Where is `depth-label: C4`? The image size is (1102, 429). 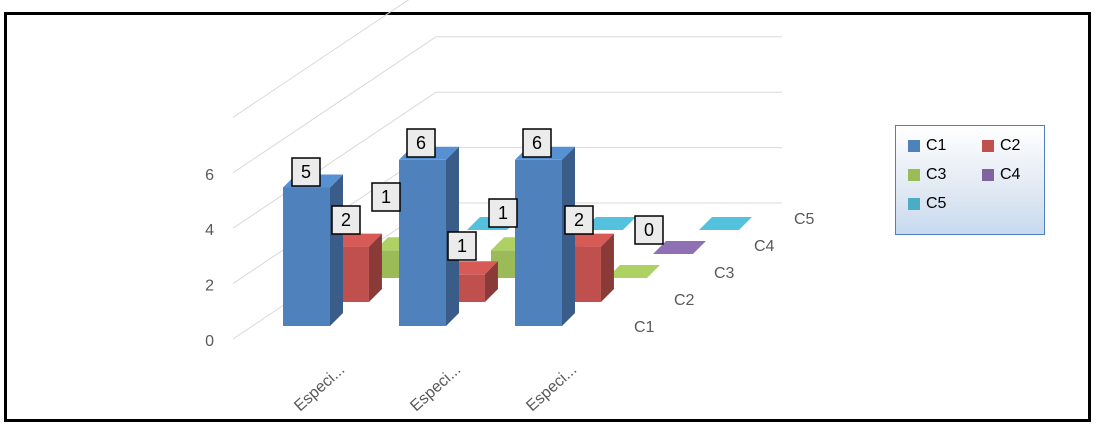 depth-label: C4 is located at coordinates (764, 246).